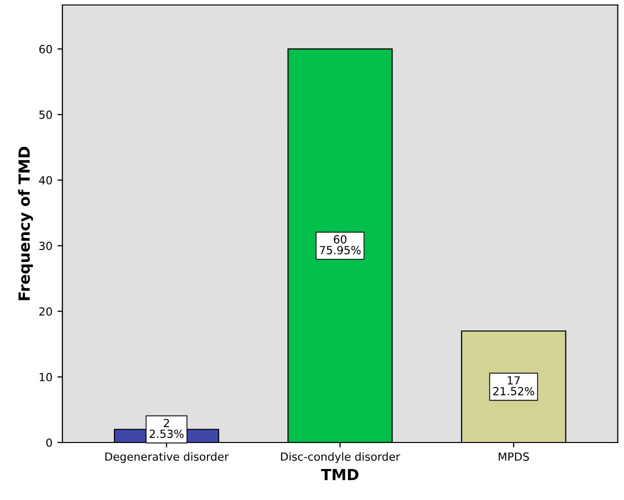  I want to click on y-tick-label: 50, so click(45, 114).